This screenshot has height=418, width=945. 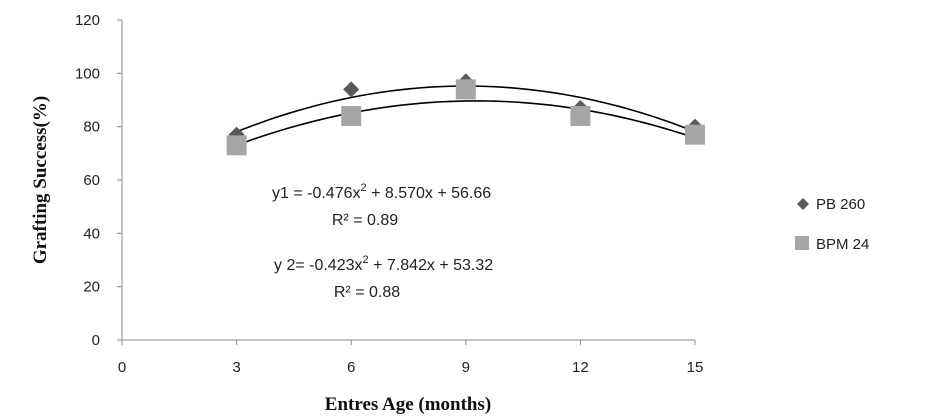 I want to click on x-tick-label: 6, so click(x=351, y=367).